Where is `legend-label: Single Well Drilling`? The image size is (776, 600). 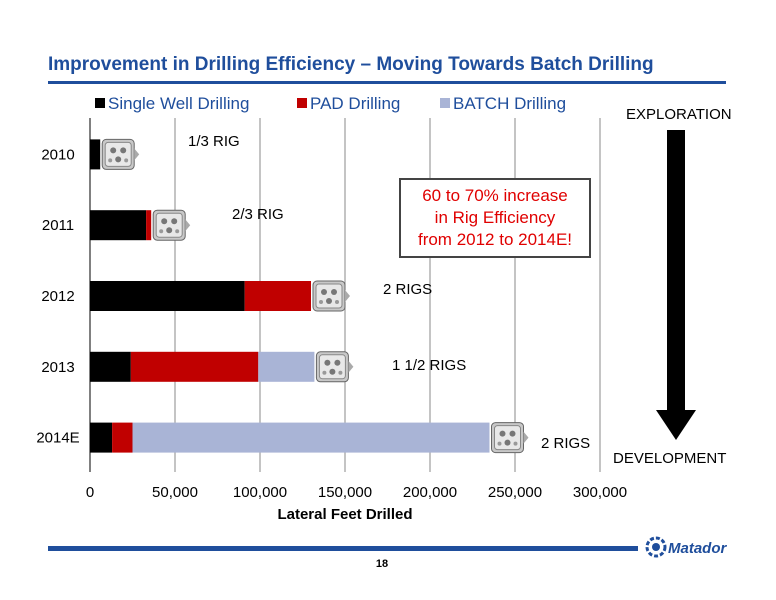
legend-label: Single Well Drilling is located at coordinates (178, 103).